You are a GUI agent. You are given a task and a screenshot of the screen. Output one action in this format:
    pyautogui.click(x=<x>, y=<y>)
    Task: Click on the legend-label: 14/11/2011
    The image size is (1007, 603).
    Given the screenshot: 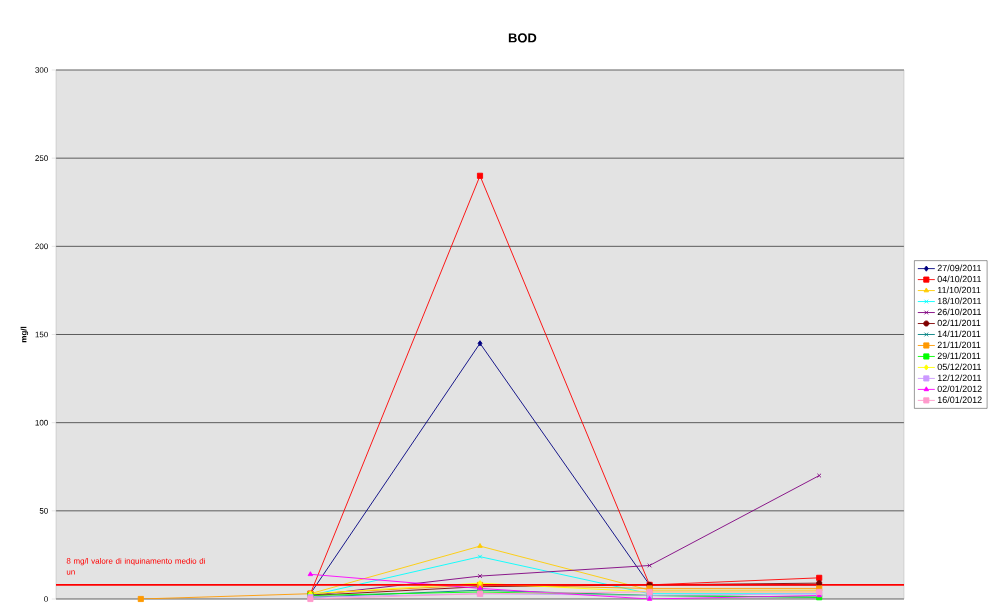 What is the action you would take?
    pyautogui.click(x=959, y=334)
    